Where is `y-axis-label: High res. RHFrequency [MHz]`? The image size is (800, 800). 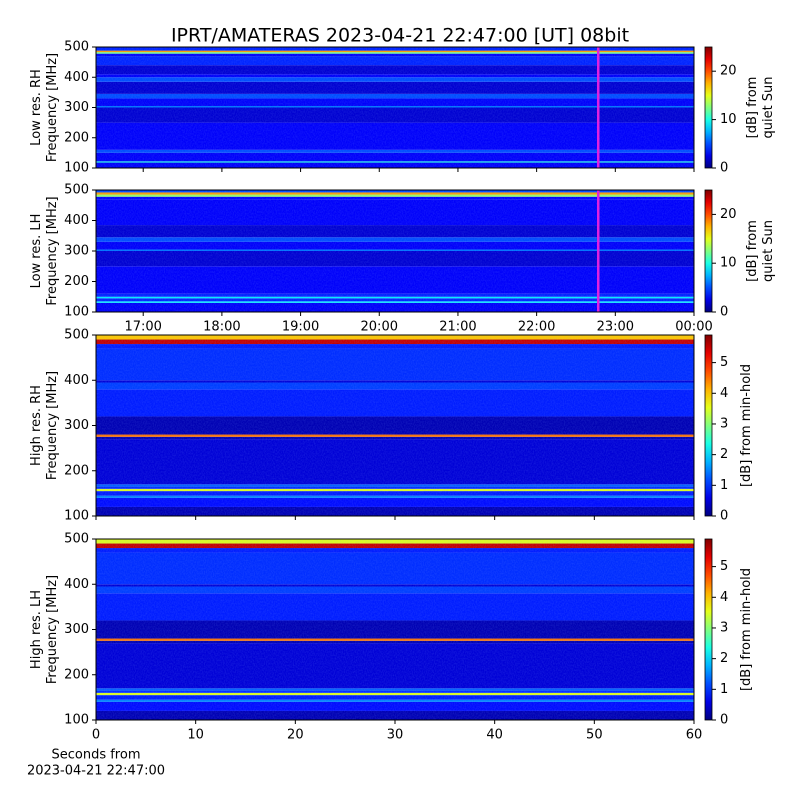
y-axis-label: High res. RHFrequency [MHz] is located at coordinates (44, 425).